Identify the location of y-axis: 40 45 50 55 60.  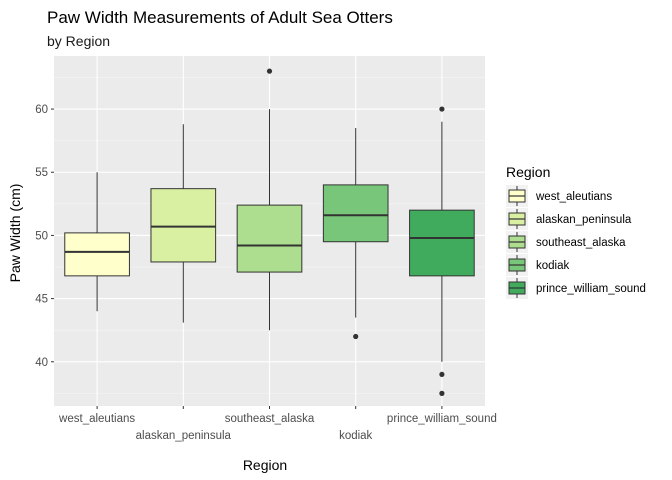
(44, 236).